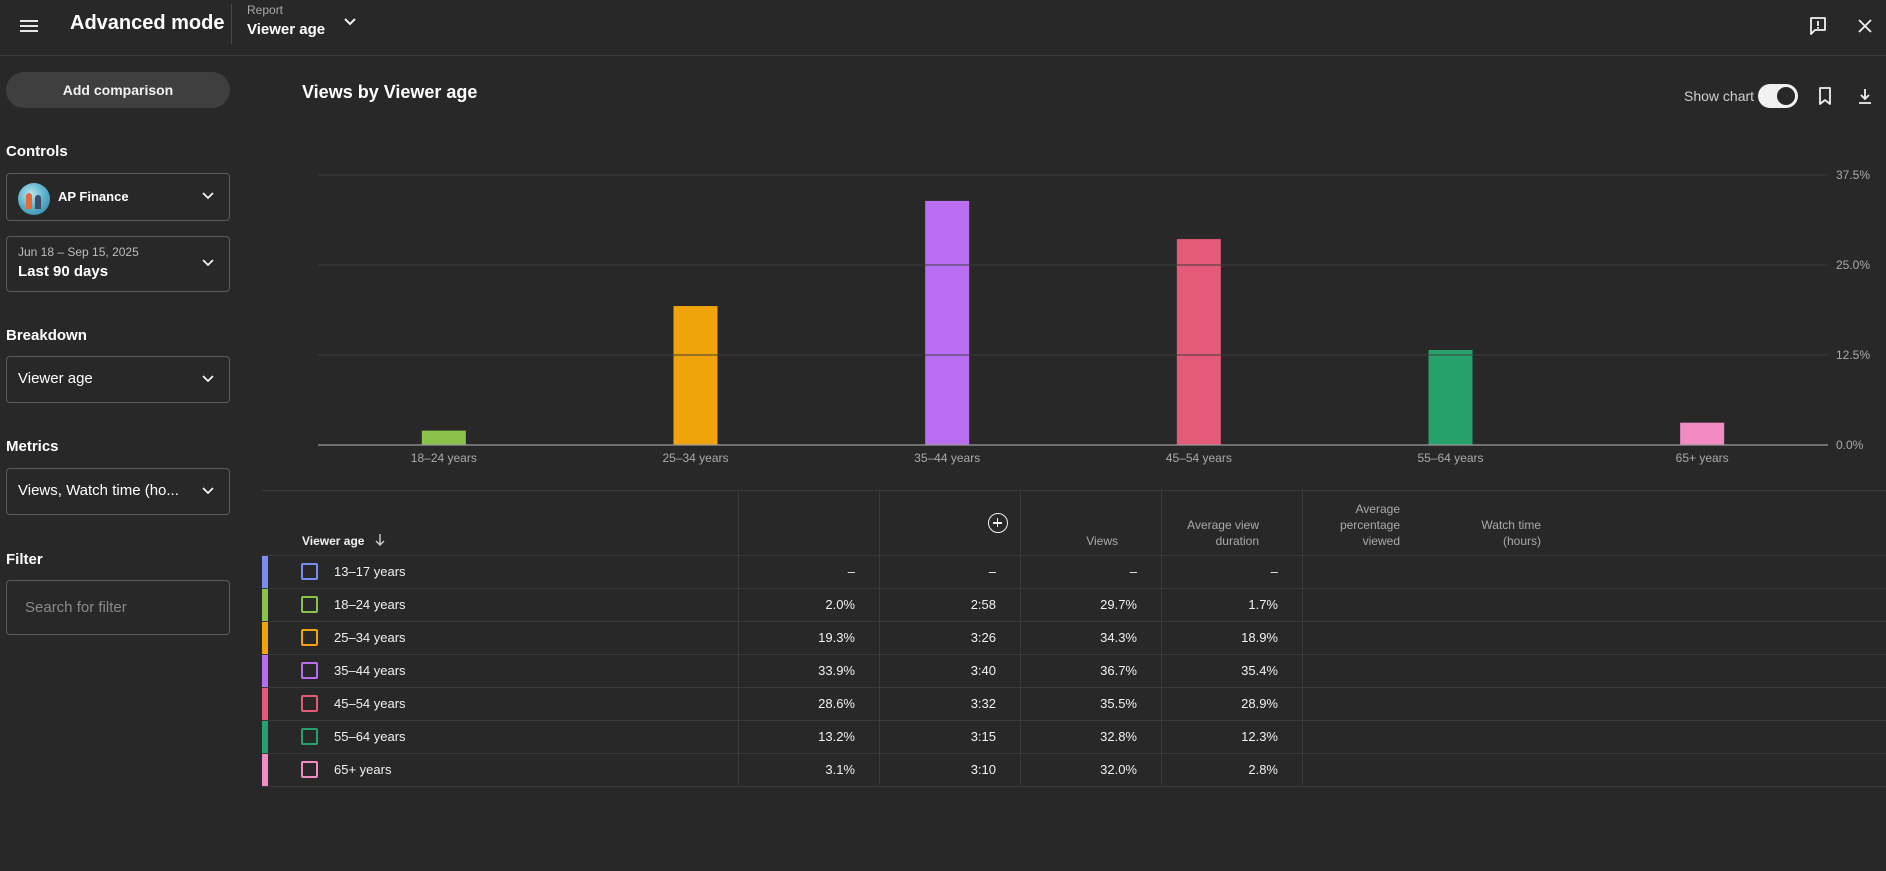 This screenshot has width=1886, height=871. Describe the element at coordinates (1778, 96) in the screenshot. I see `show-chart-toggle` at that location.